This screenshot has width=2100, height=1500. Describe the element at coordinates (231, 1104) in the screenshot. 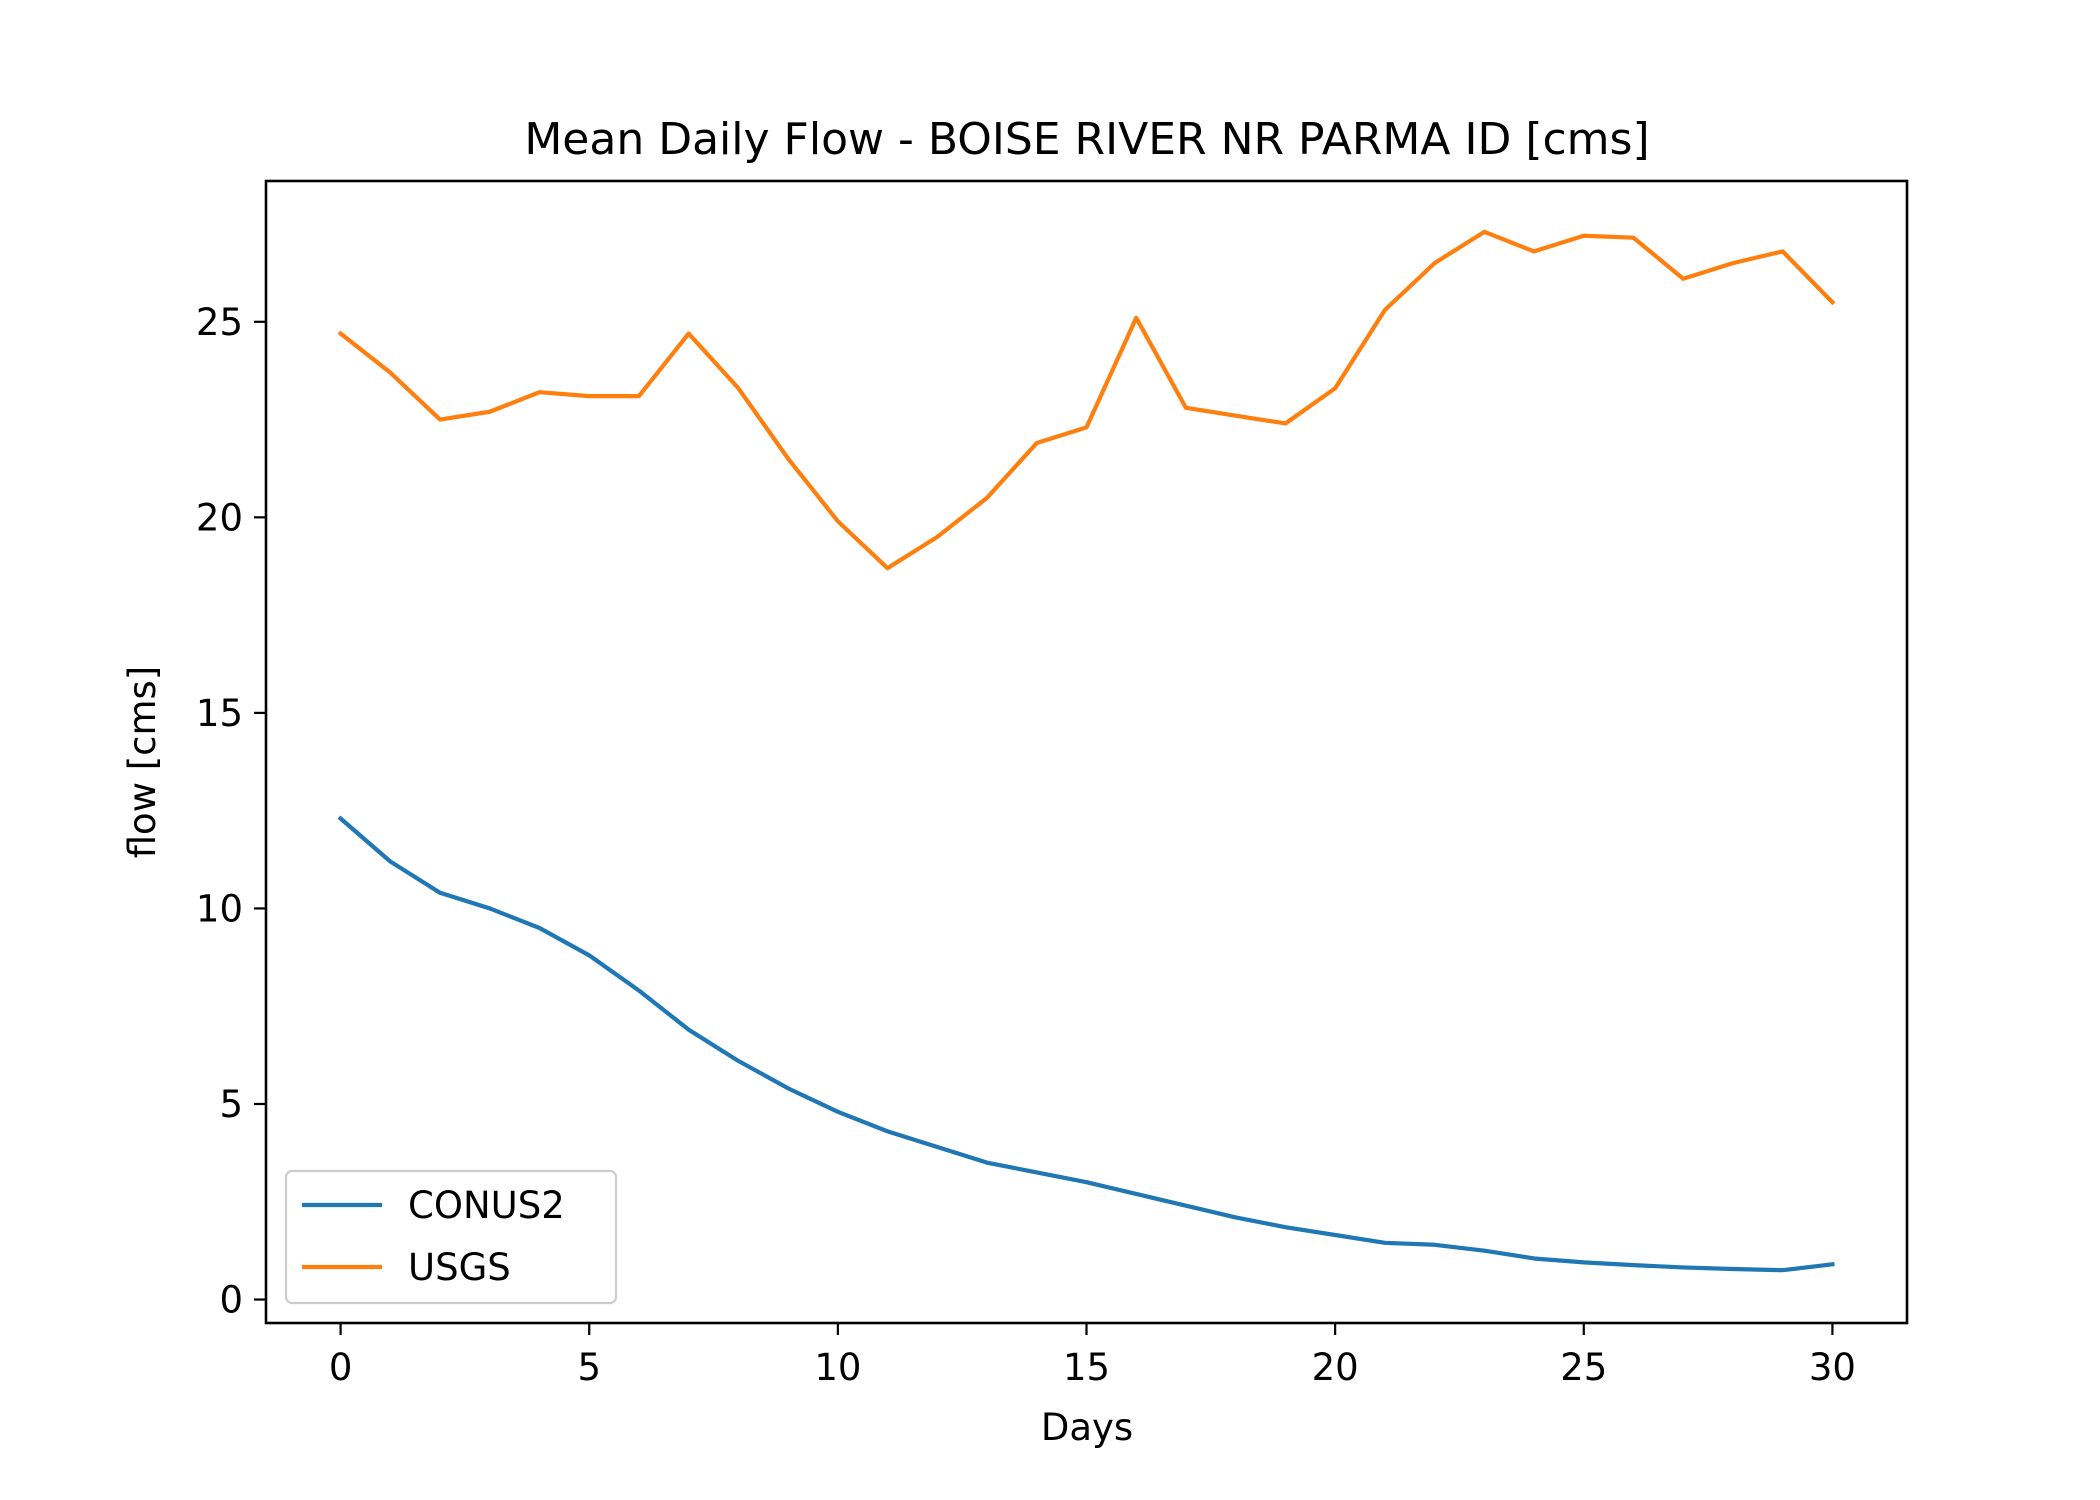

I see `y-tick-label: 5` at that location.